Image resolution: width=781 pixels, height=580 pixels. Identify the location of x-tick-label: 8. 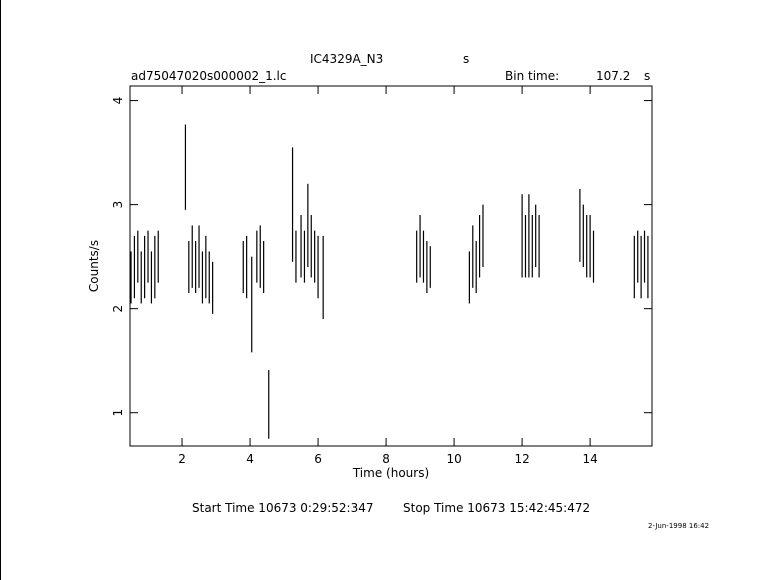
(386, 459).